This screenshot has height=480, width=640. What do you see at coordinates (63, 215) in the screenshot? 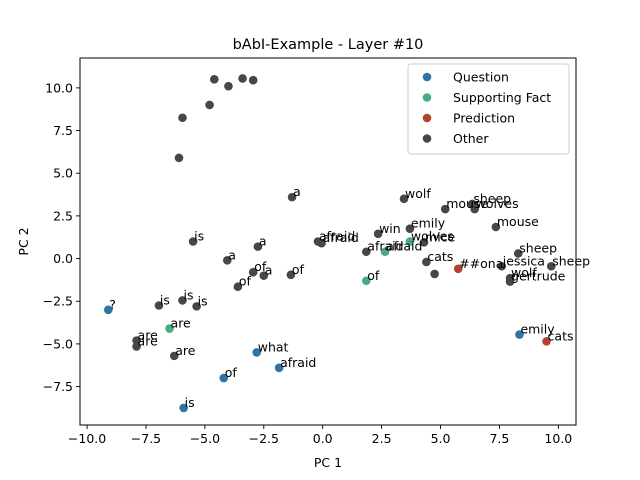
I see `y-tick-label: 2.5` at bounding box center [63, 215].